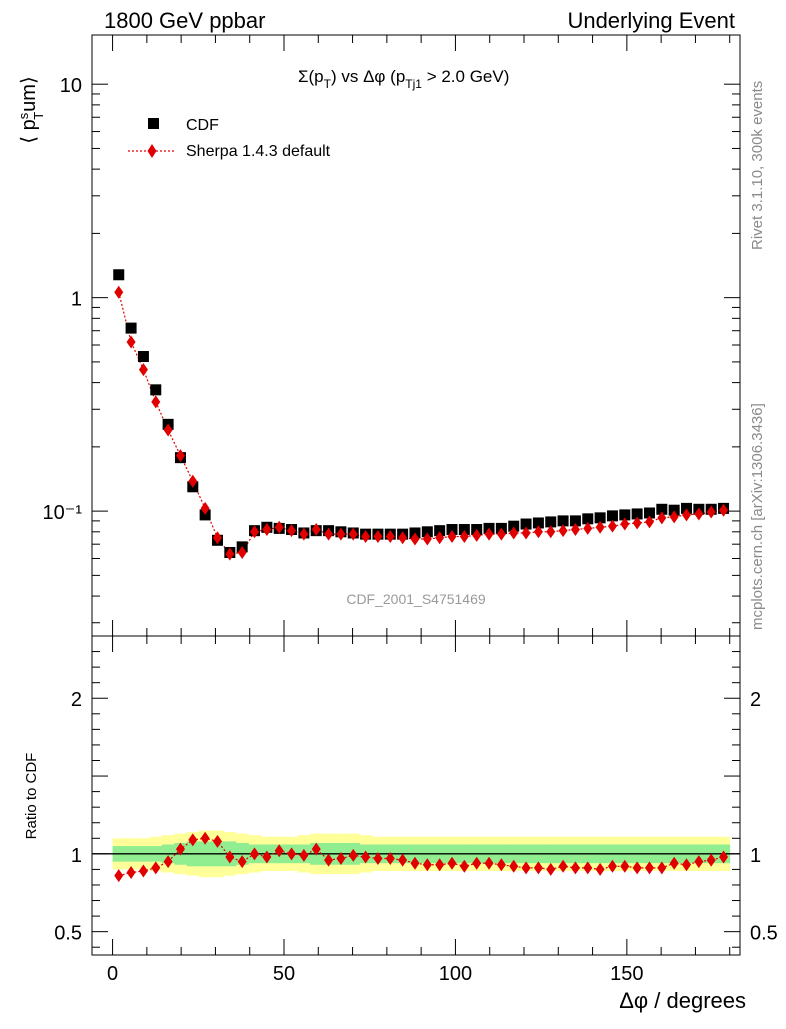  I want to click on ratio-y-tick-label-right: 2, so click(755, 700).